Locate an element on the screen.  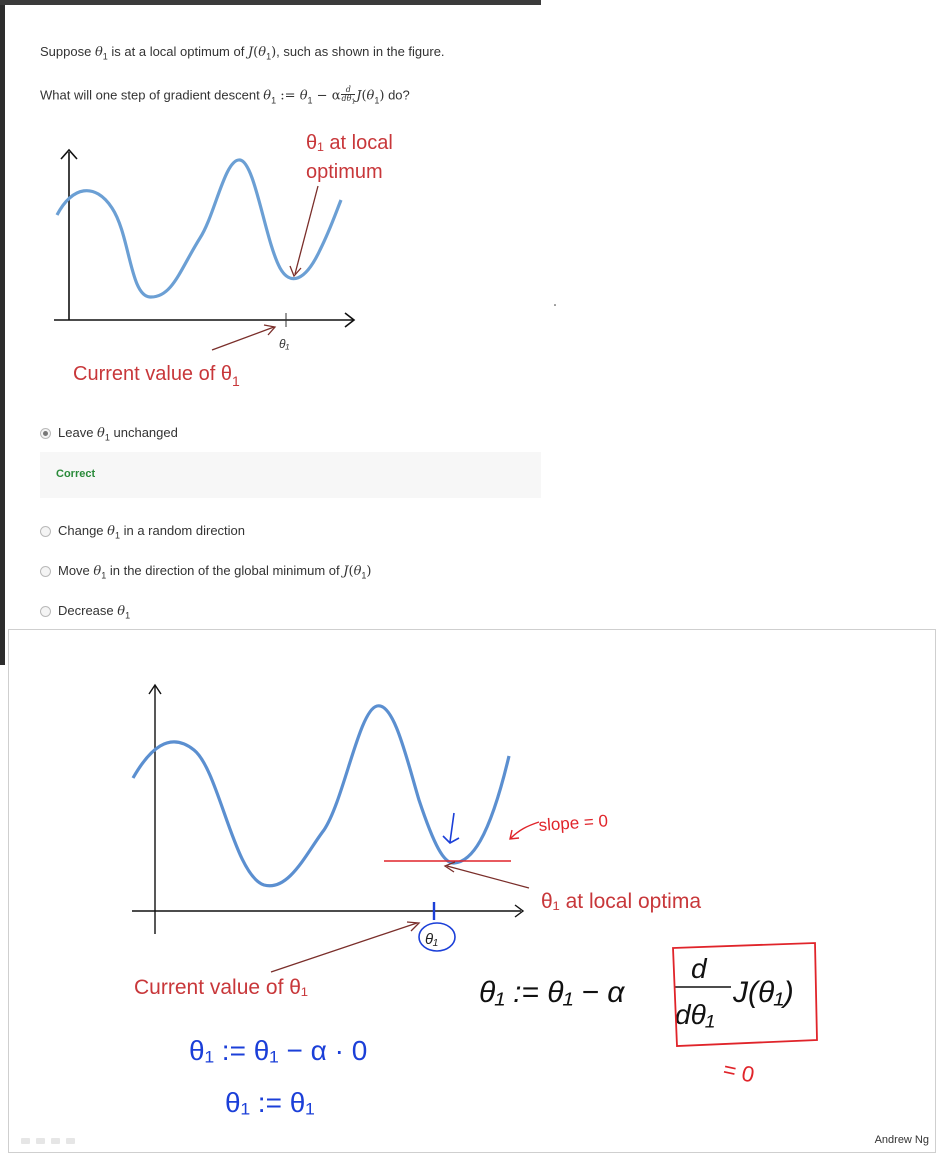
slide-x-axis-arrow is located at coordinates (519, 911).